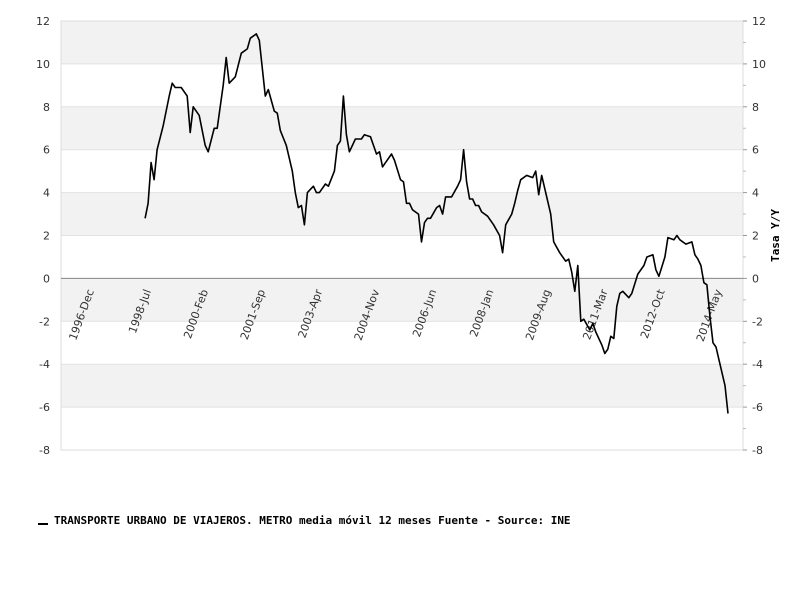  I want to click on left-y-tick-label: -8, so click(44, 450).